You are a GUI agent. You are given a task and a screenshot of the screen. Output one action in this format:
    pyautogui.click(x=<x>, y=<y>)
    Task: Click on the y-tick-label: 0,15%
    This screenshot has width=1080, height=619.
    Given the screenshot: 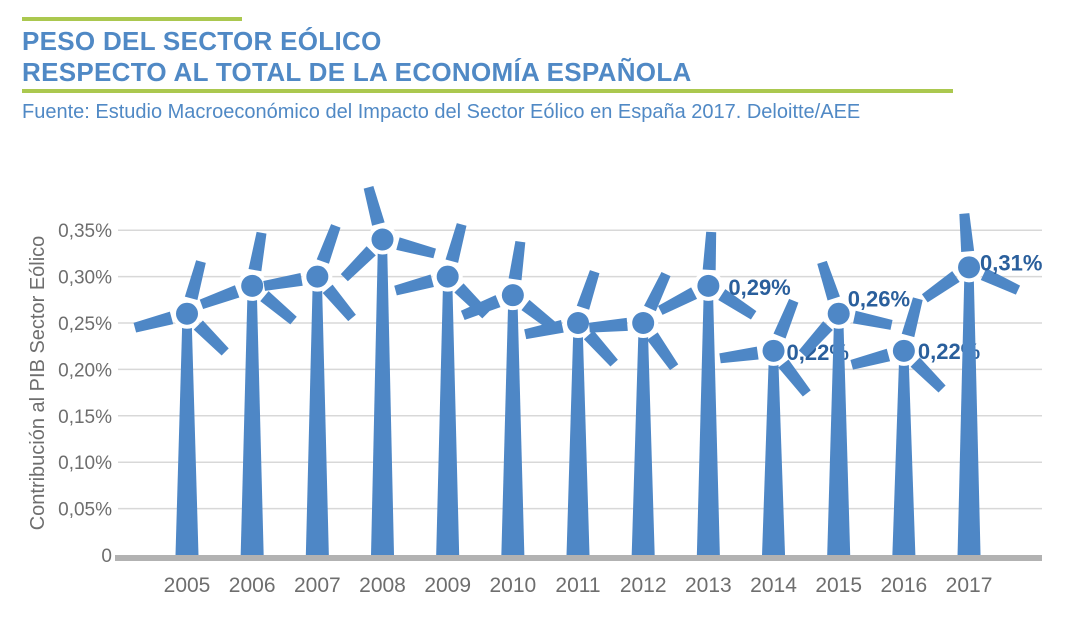 What is the action you would take?
    pyautogui.click(x=85, y=417)
    